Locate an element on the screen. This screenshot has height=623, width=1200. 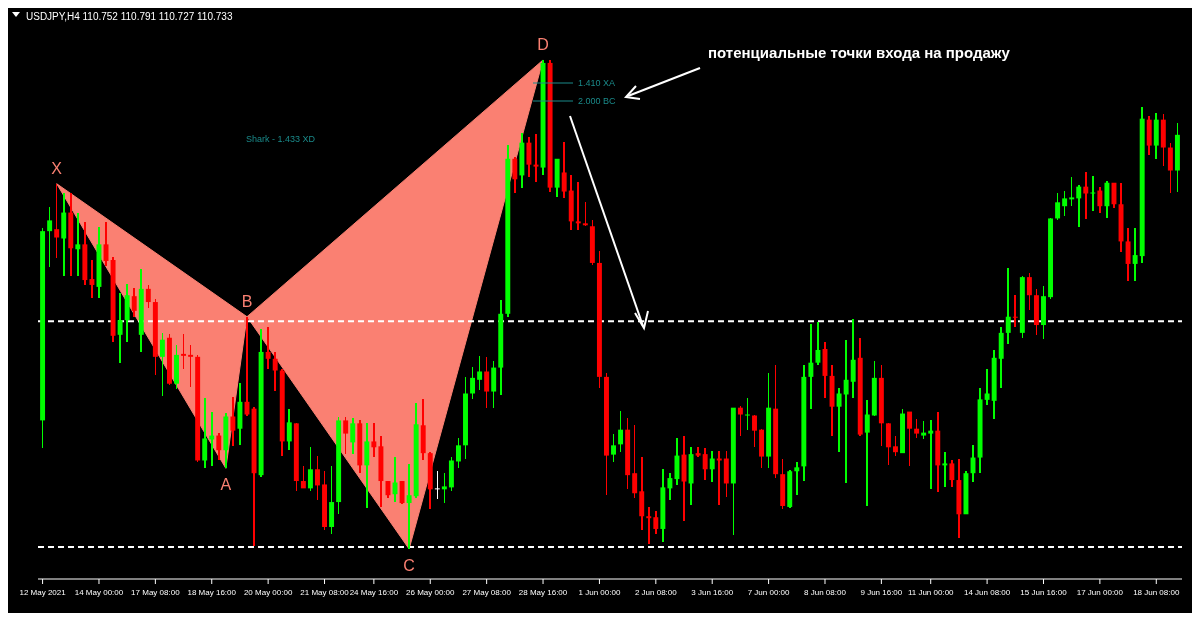
x-tick-label: 20 May 00:00 is located at coordinates (268, 592).